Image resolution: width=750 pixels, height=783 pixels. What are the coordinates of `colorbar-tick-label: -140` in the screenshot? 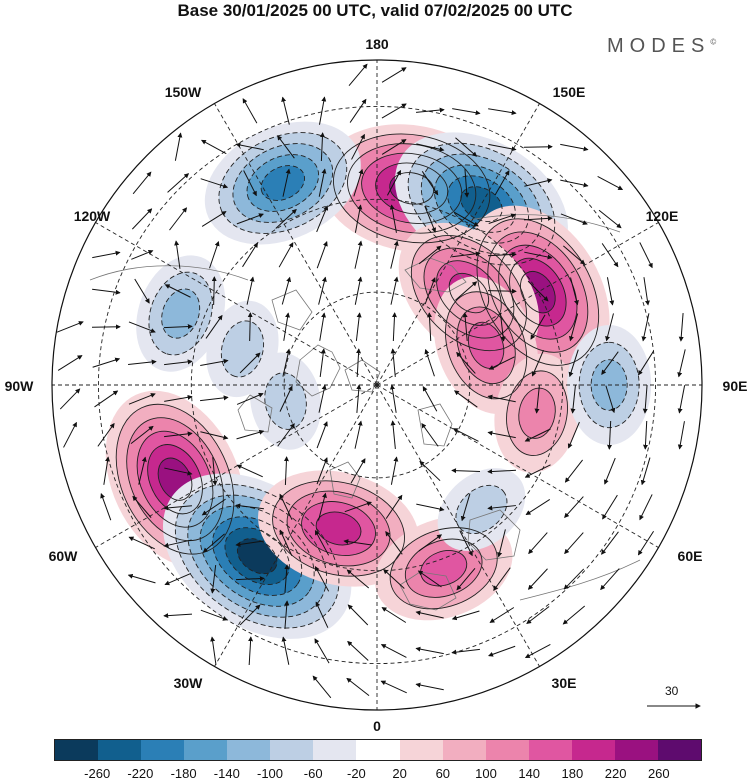 It's located at (226, 773).